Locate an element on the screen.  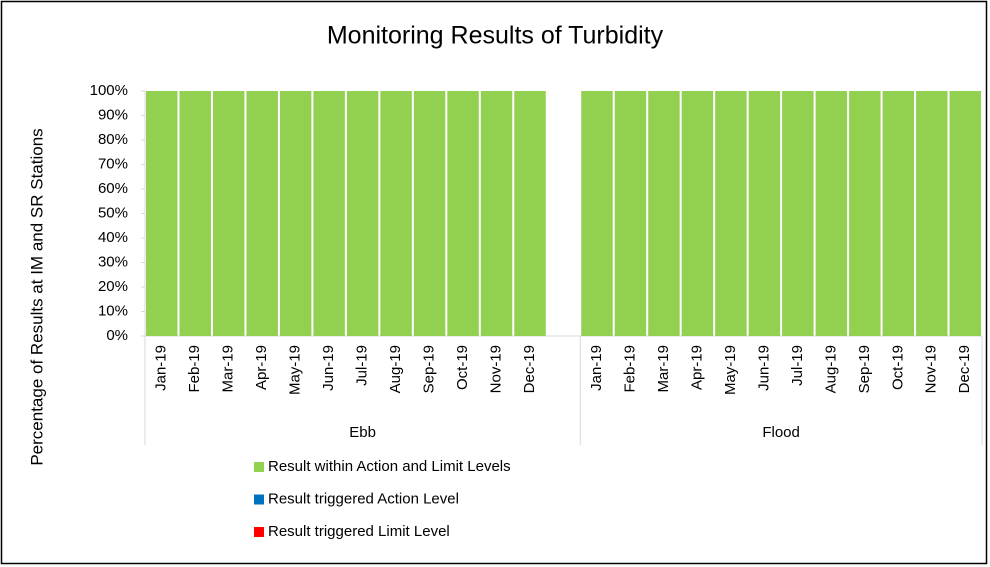
legend-label: Result triggered Action Level is located at coordinates (363, 498).